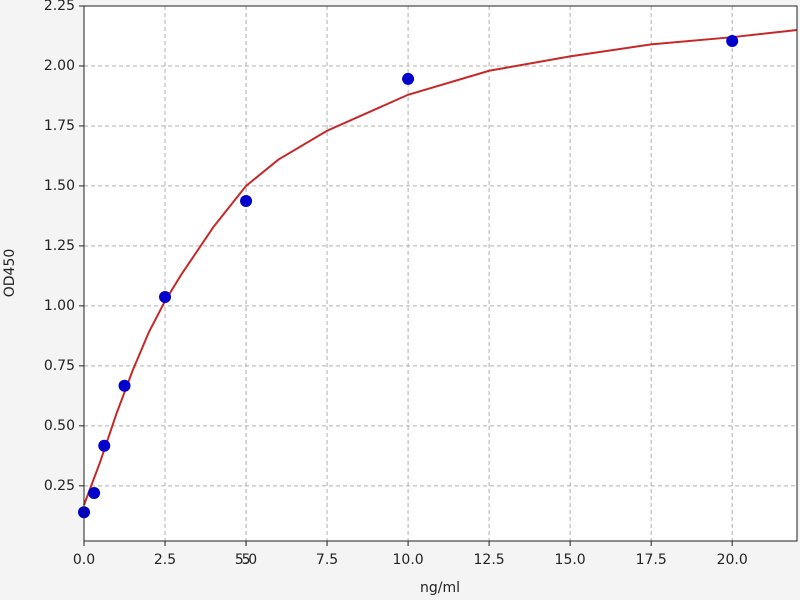 The image size is (800, 600). What do you see at coordinates (440, 588) in the screenshot?
I see `x-axis-label: ng/ml` at bounding box center [440, 588].